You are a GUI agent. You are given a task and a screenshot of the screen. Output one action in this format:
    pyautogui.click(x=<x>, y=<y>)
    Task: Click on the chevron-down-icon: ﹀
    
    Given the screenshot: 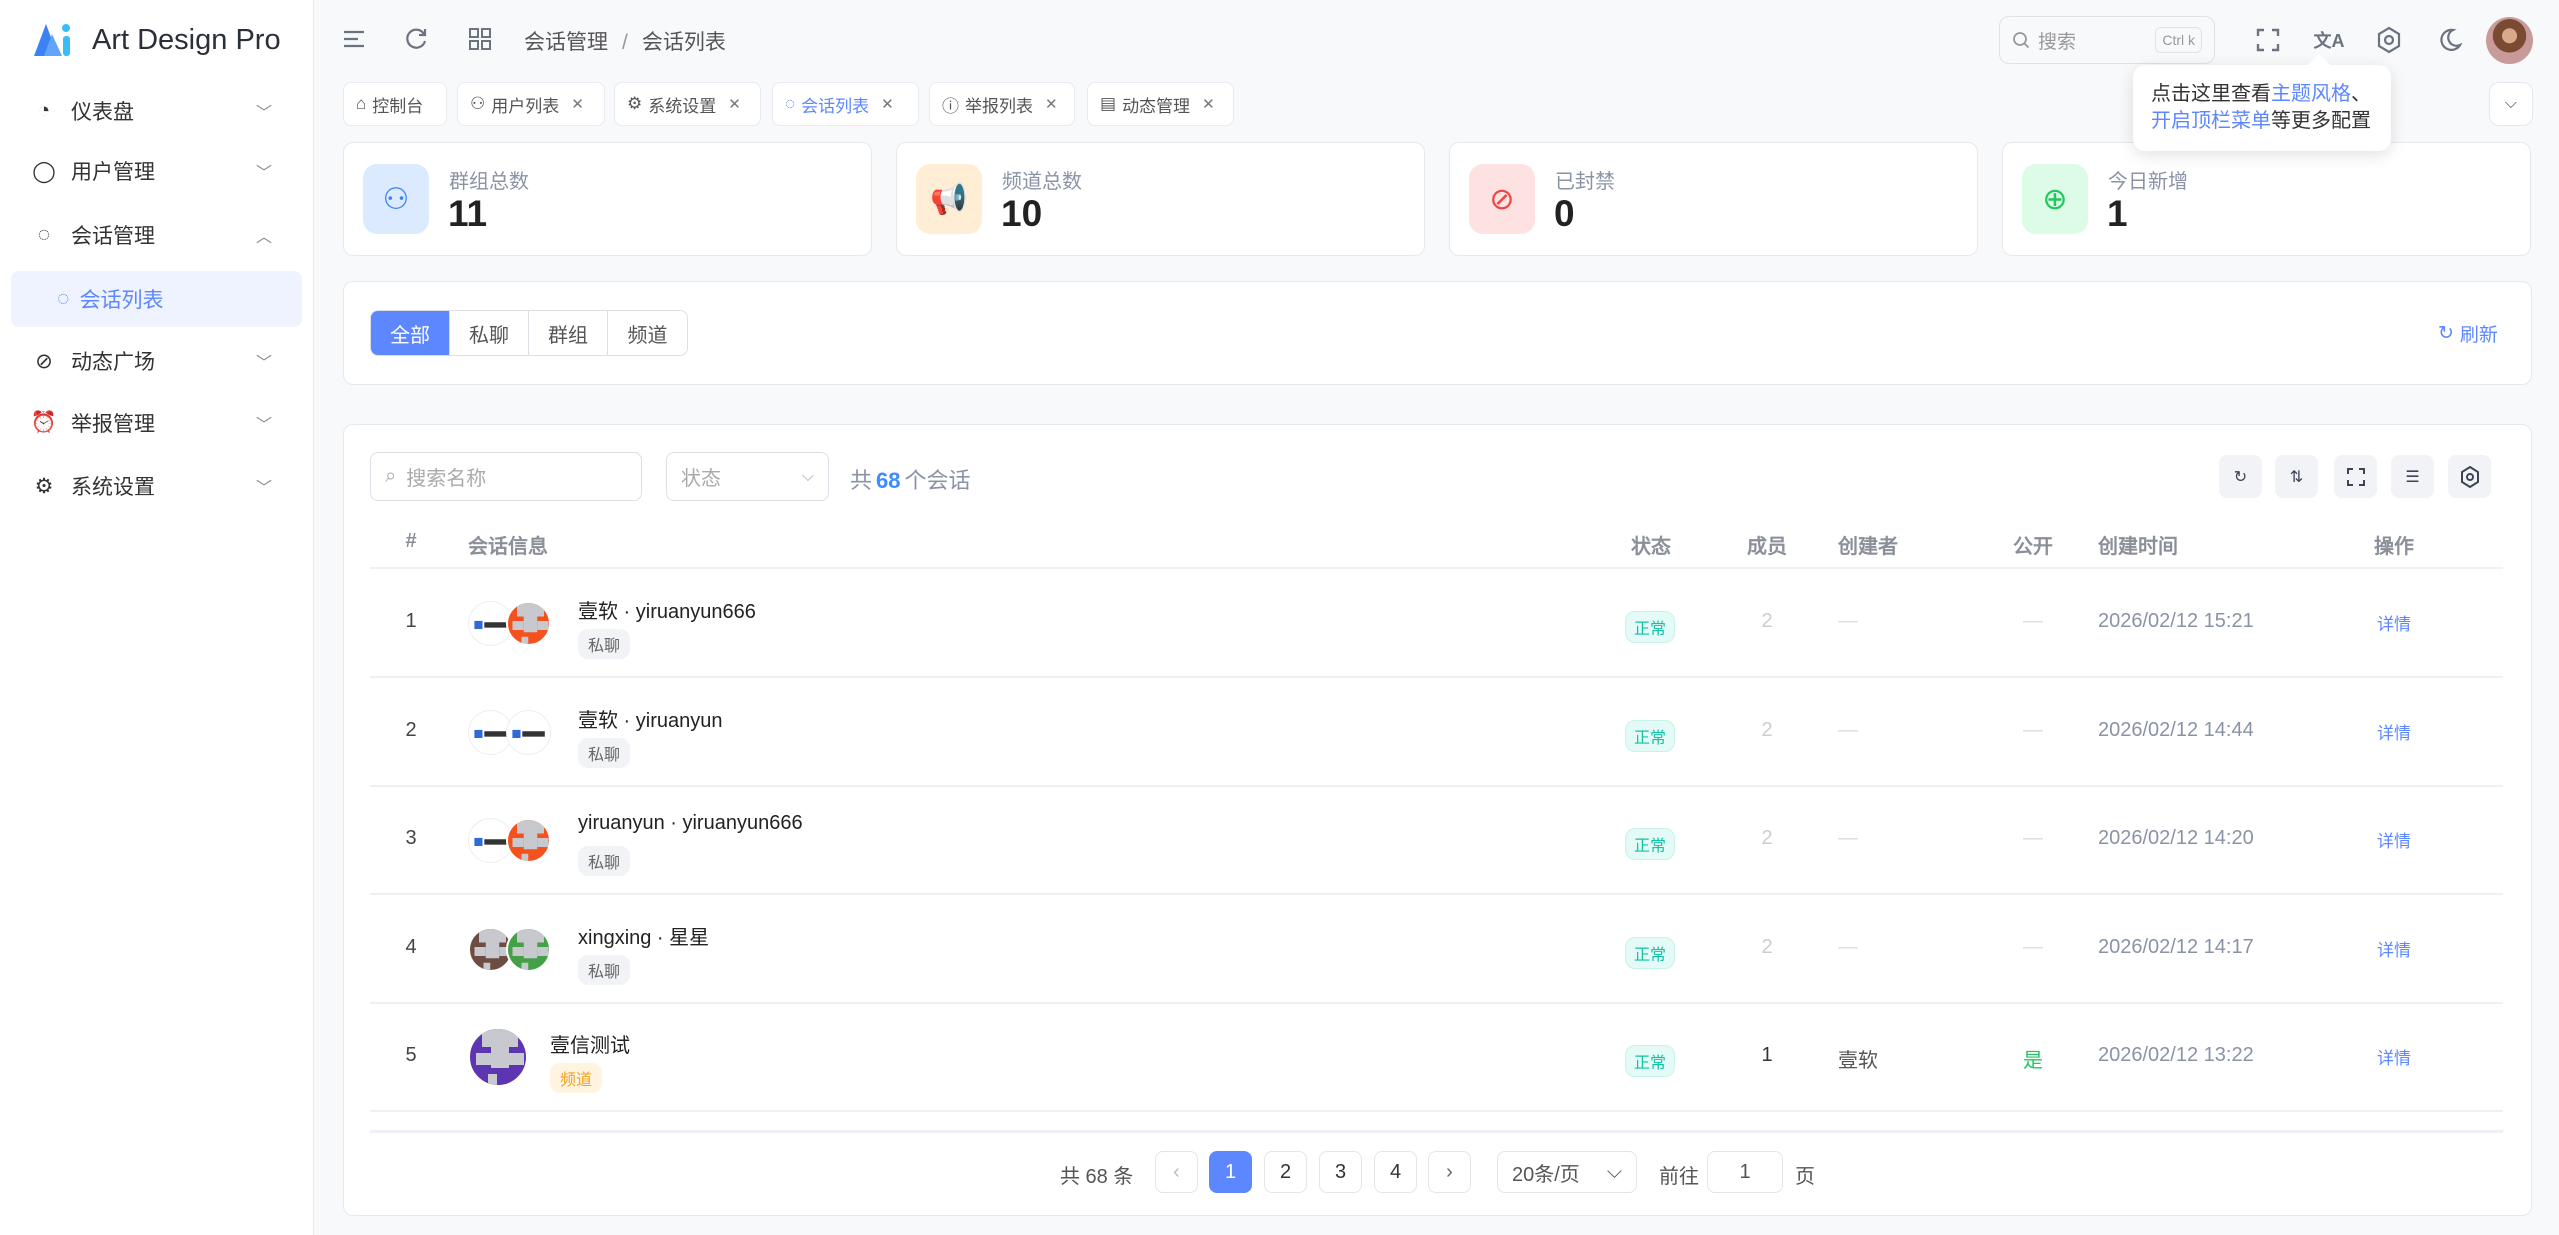 What is the action you would take?
    pyautogui.click(x=263, y=425)
    